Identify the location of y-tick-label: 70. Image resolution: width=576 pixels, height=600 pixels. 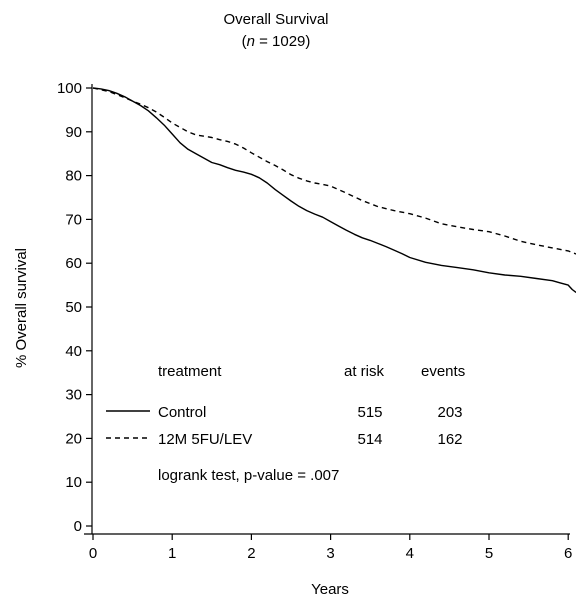
(73, 219).